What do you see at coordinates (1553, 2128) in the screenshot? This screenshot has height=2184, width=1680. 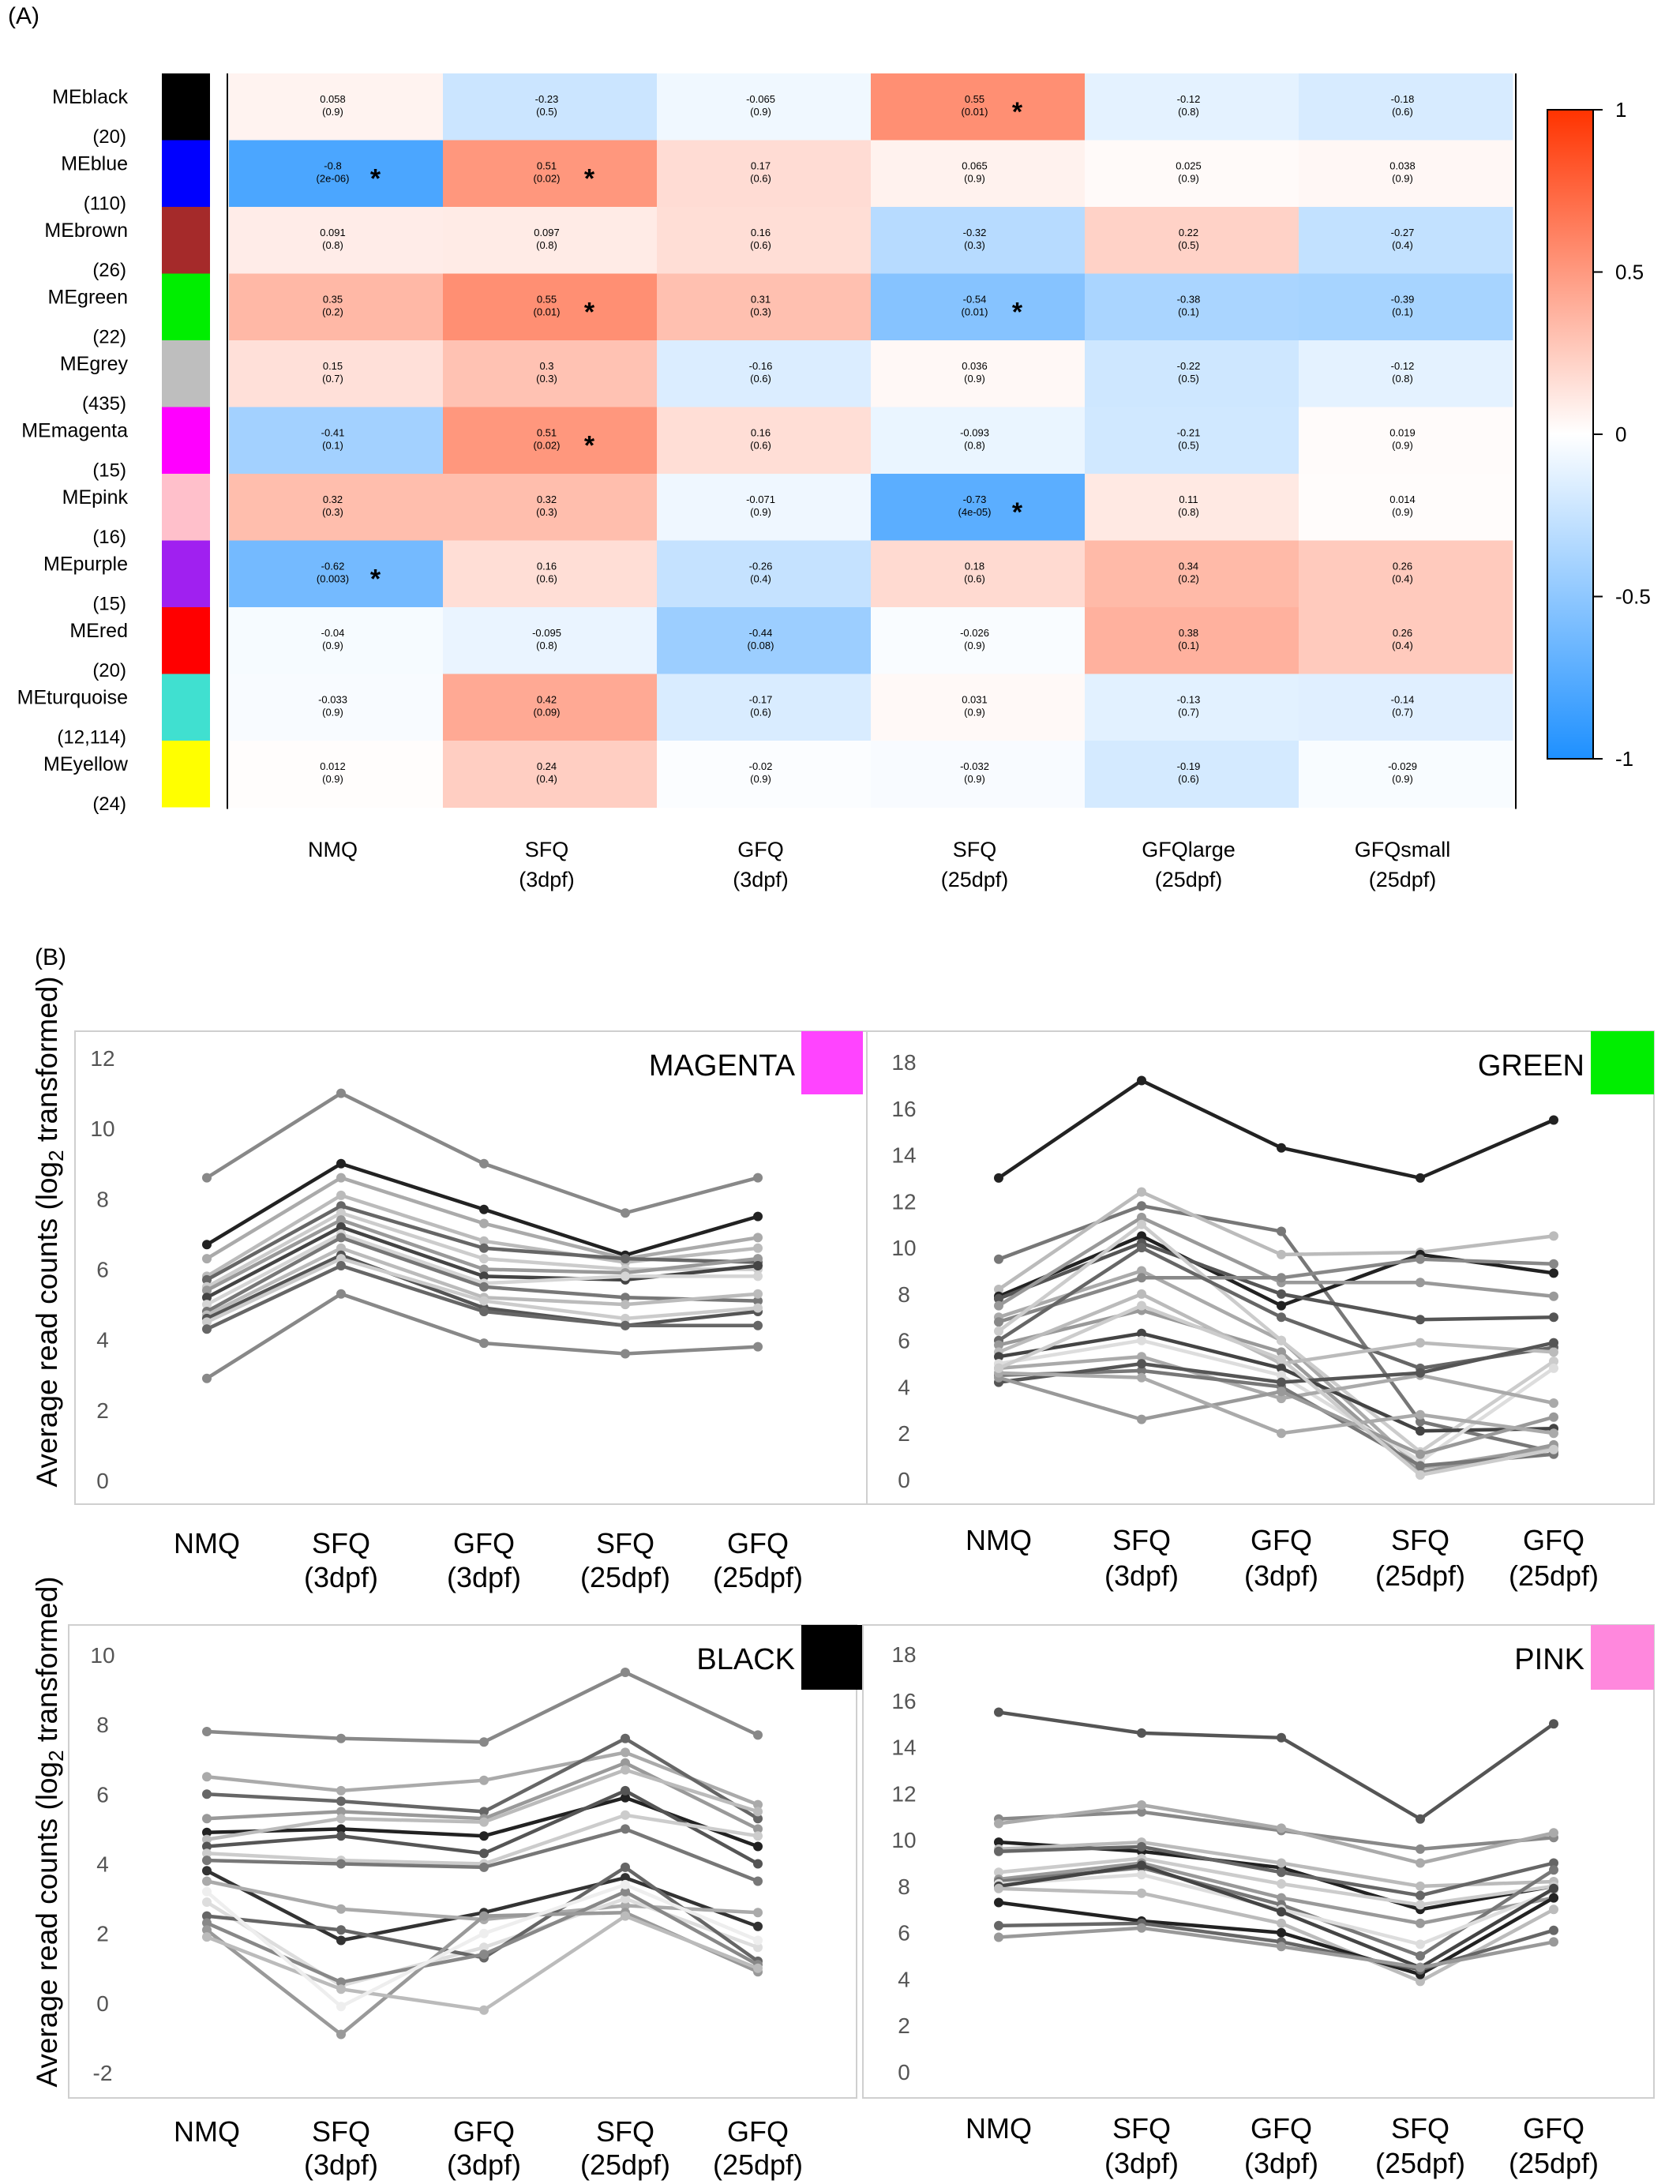 I see `x-category-label: GFQ` at bounding box center [1553, 2128].